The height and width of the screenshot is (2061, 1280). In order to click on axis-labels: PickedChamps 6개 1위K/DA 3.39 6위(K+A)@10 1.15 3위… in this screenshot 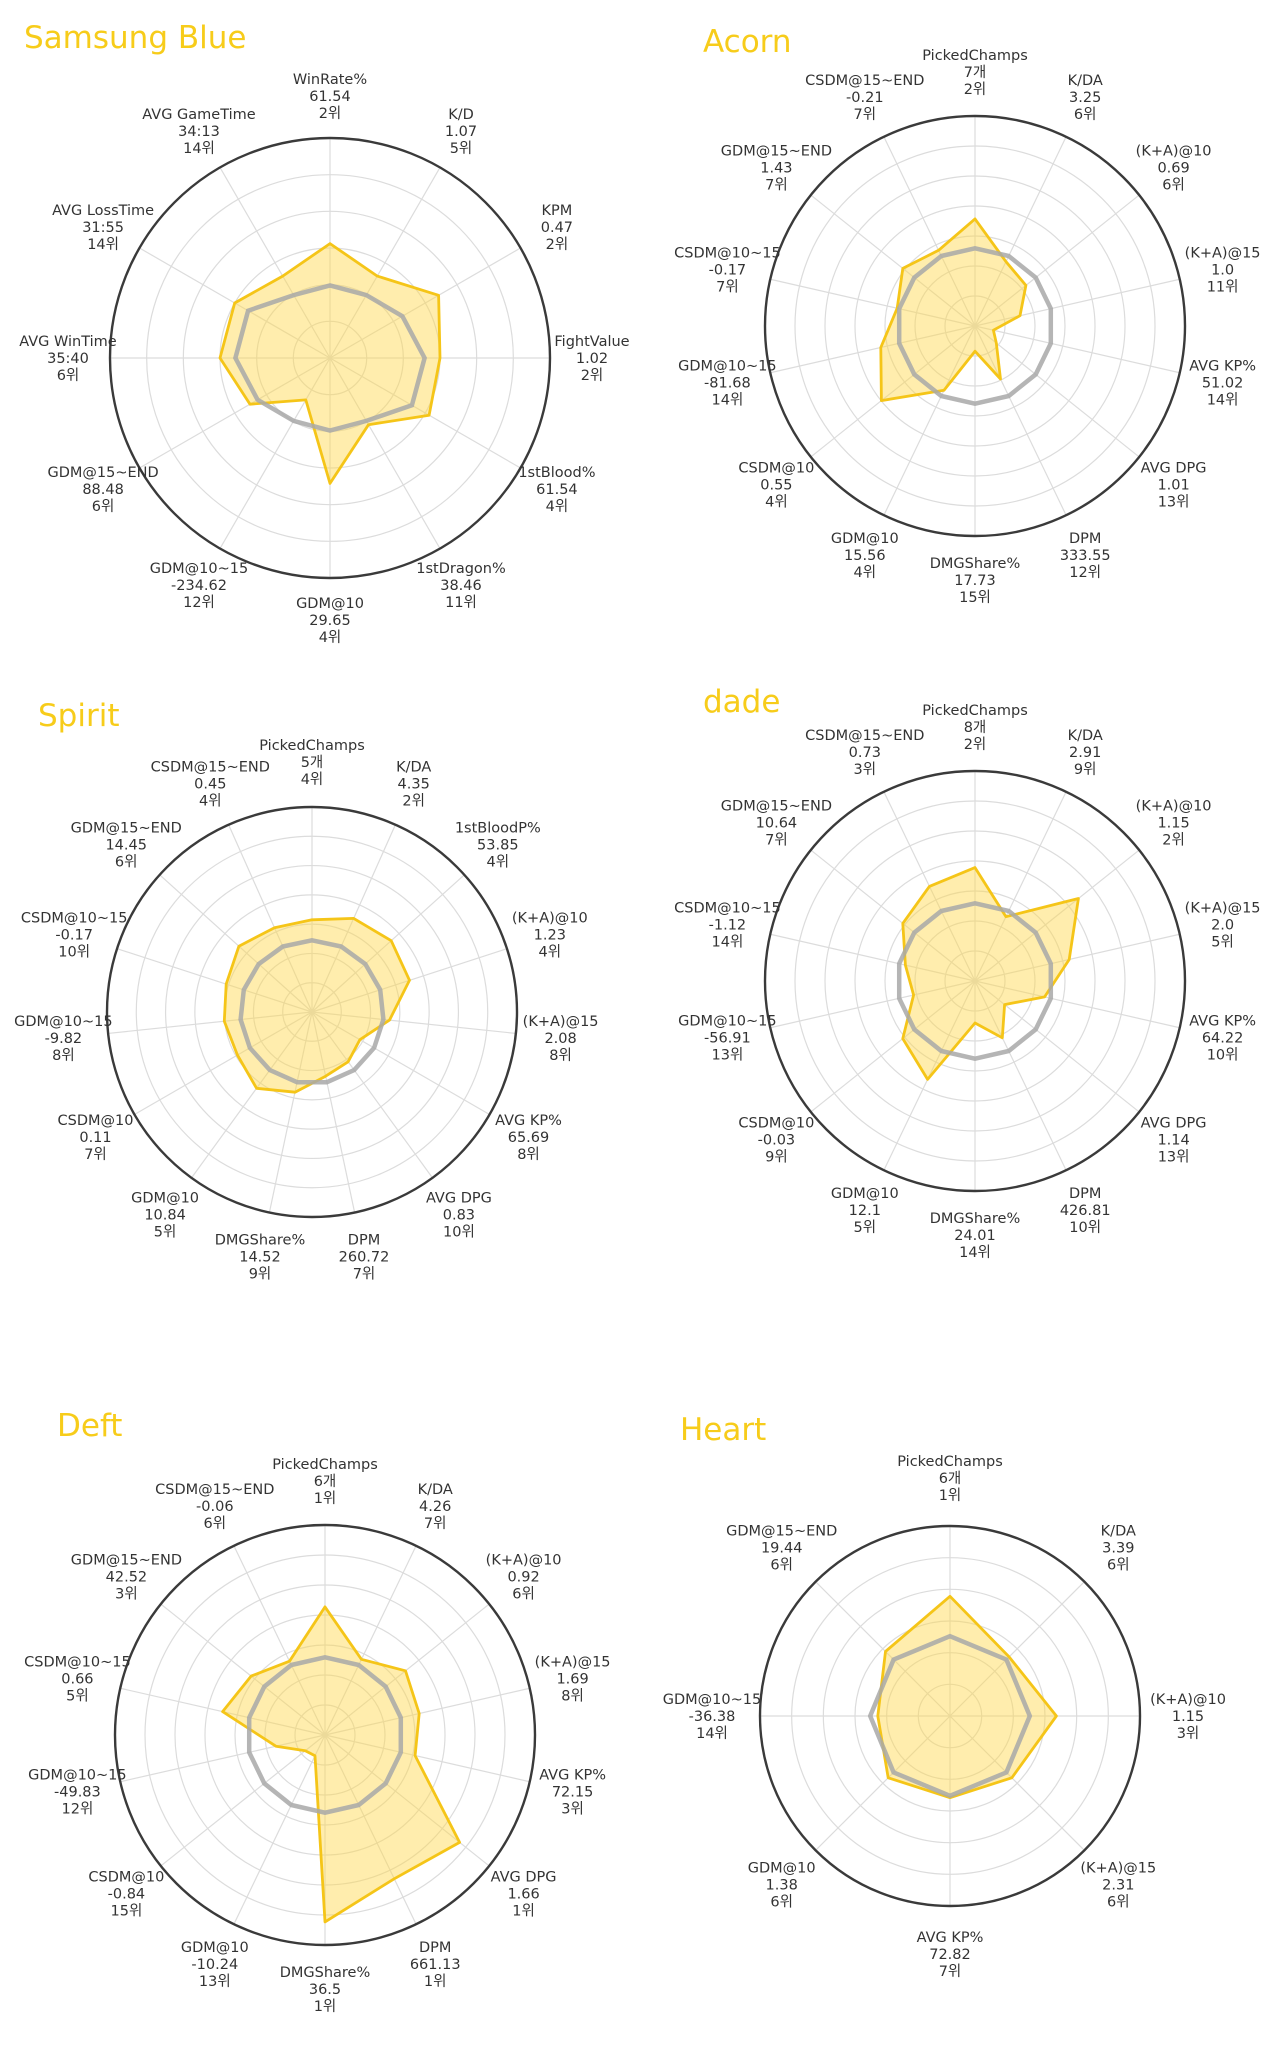, I will do `click(944, 1717)`.